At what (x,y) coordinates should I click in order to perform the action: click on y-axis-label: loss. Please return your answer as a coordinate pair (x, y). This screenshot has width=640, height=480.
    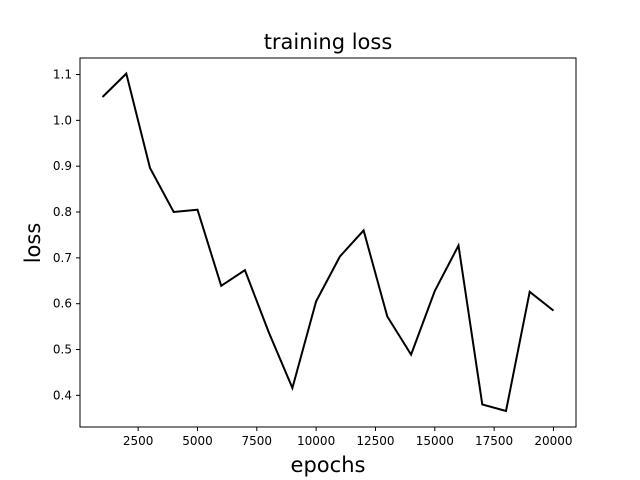
    Looking at the image, I should click on (33, 243).